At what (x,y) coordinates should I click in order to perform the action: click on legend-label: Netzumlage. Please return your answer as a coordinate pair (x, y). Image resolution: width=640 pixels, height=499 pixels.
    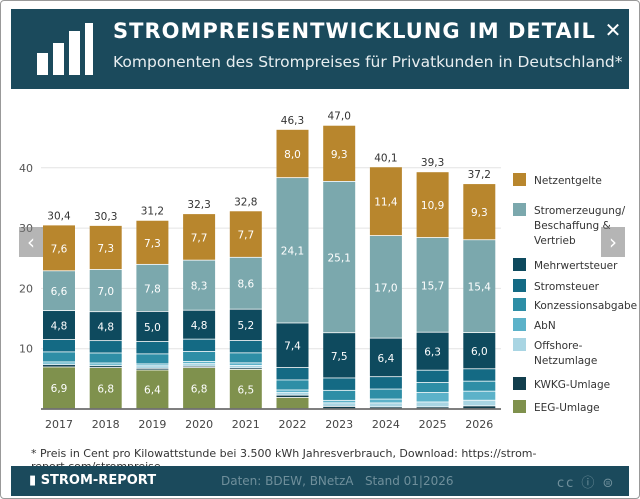
    Looking at the image, I should click on (565, 361).